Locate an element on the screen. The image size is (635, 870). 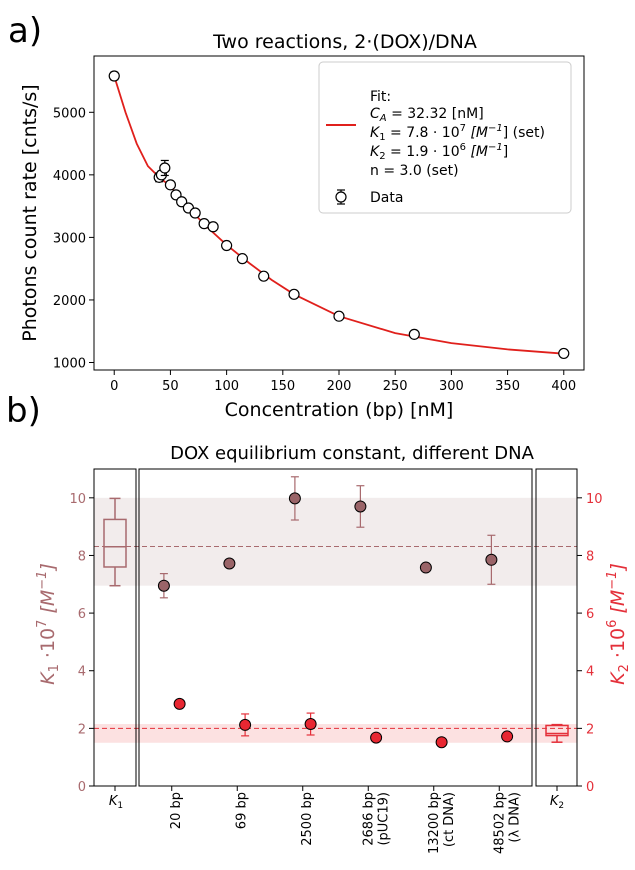
legend-box is located at coordinates (445, 137).